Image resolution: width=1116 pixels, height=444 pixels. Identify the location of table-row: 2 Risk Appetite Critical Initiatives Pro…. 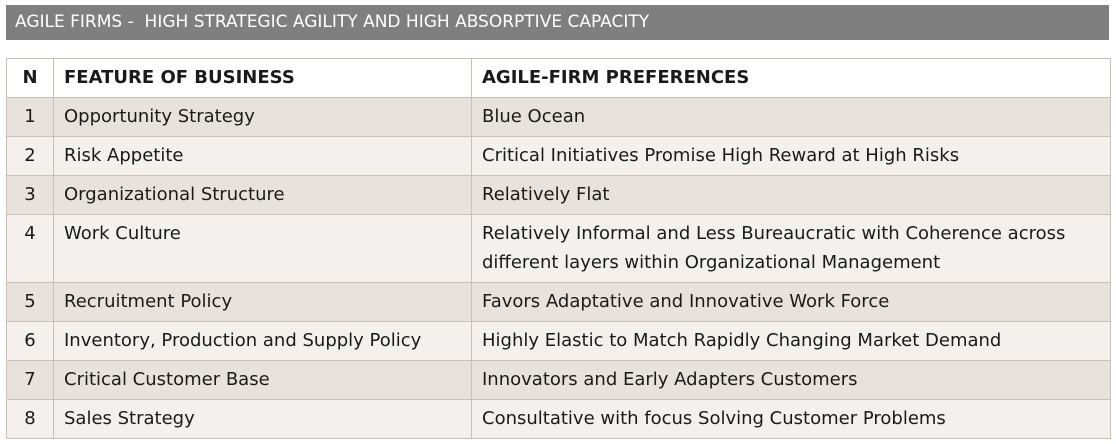
(558, 156).